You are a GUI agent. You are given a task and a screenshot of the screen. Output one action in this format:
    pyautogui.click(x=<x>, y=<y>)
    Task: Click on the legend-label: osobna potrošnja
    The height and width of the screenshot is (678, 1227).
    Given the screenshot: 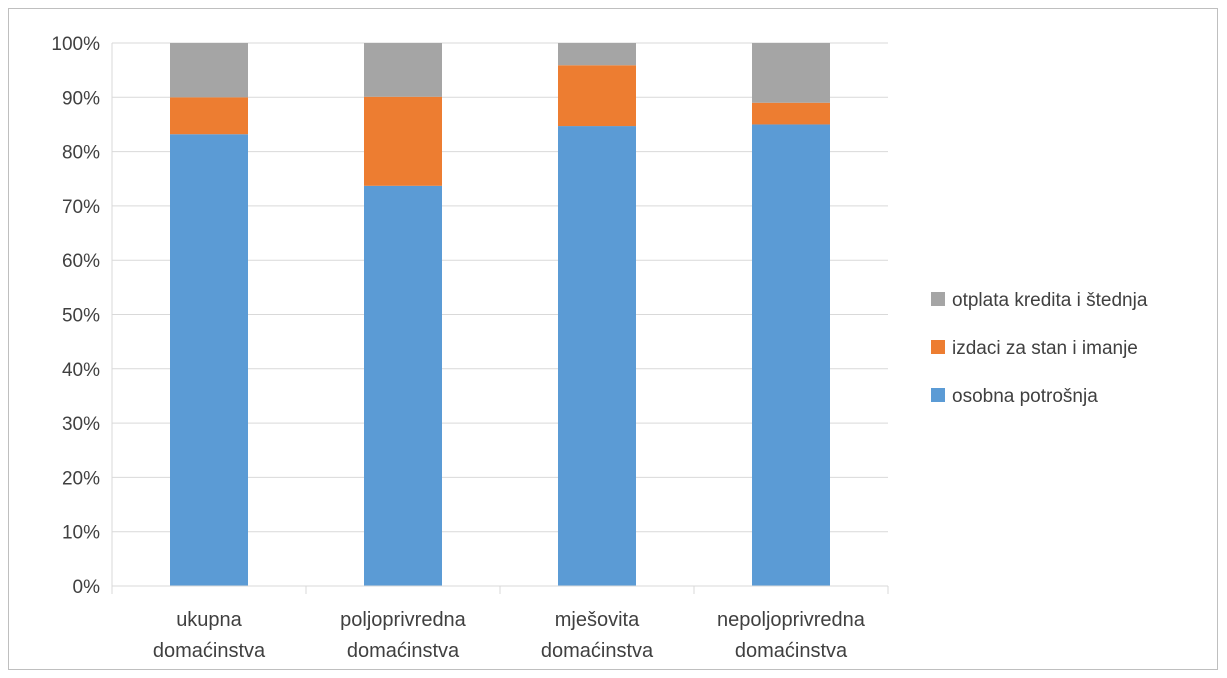 What is the action you would take?
    pyautogui.click(x=1025, y=396)
    